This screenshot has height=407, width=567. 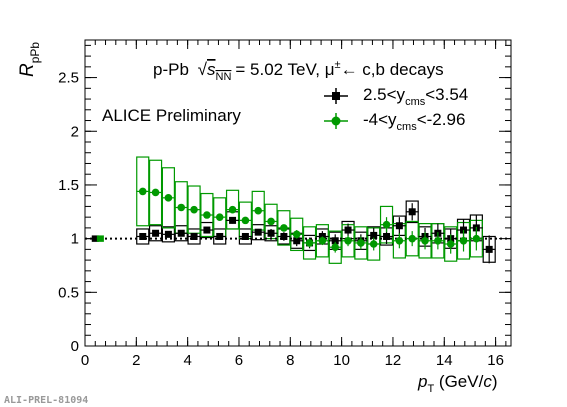 What do you see at coordinates (171, 115) in the screenshot?
I see `preliminary-label: ALICE Preliminary` at bounding box center [171, 115].